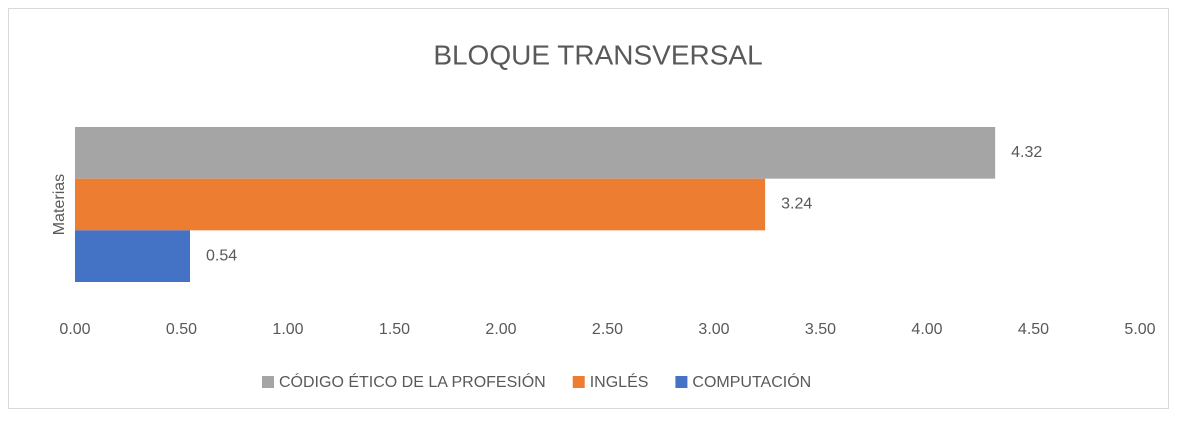 Image resolution: width=1177 pixels, height=422 pixels. Describe the element at coordinates (181, 329) in the screenshot. I see `x-tick-label: 0.50` at that location.